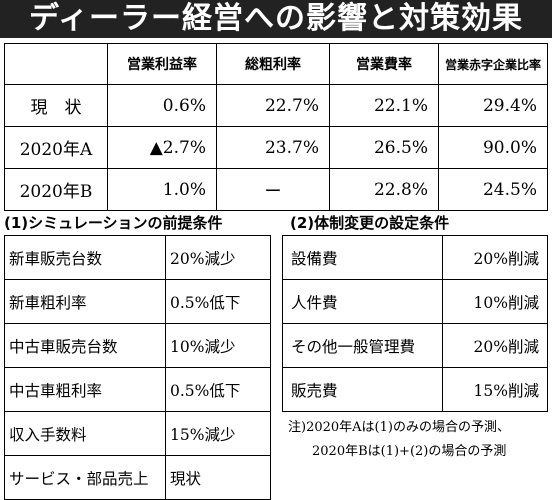 This screenshot has height=500, width=552. What do you see at coordinates (409, 451) in the screenshot?
I see `footnote-line-2: 2020年Bは(1)+(2)の場合の予測` at bounding box center [409, 451].